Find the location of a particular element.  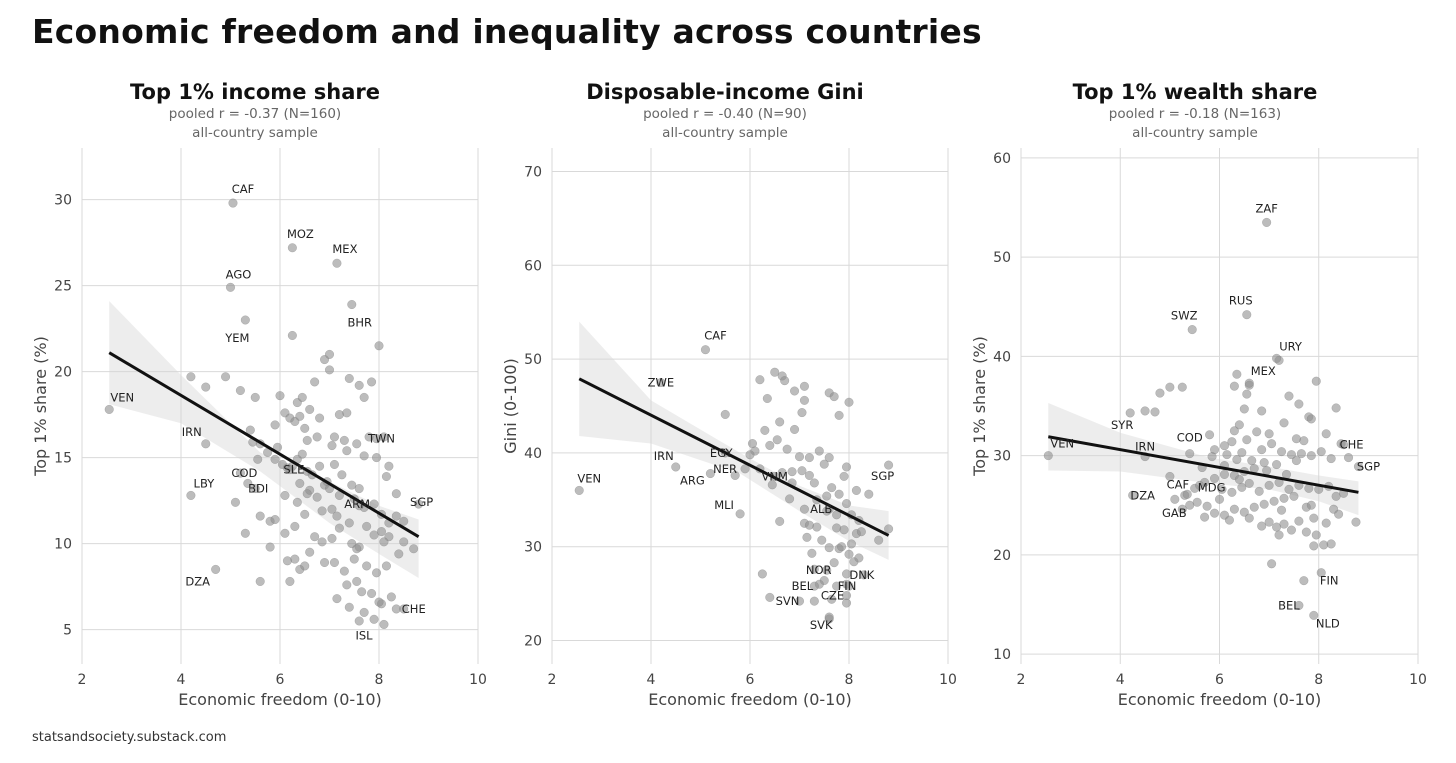

country-label-cod: COD is located at coordinates (244, 473).